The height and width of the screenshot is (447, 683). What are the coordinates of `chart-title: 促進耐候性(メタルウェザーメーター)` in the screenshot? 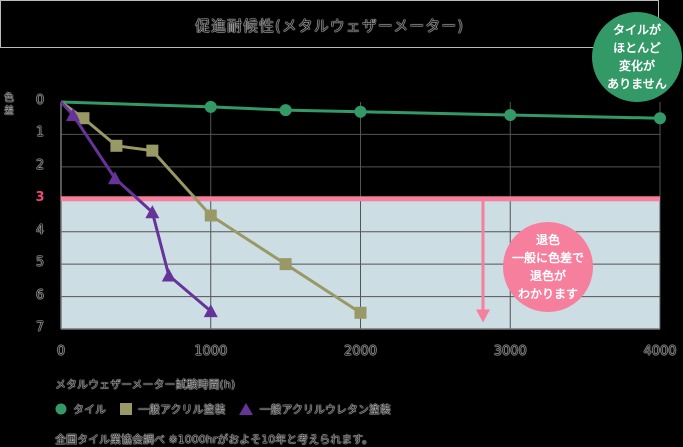 It's located at (329, 26).